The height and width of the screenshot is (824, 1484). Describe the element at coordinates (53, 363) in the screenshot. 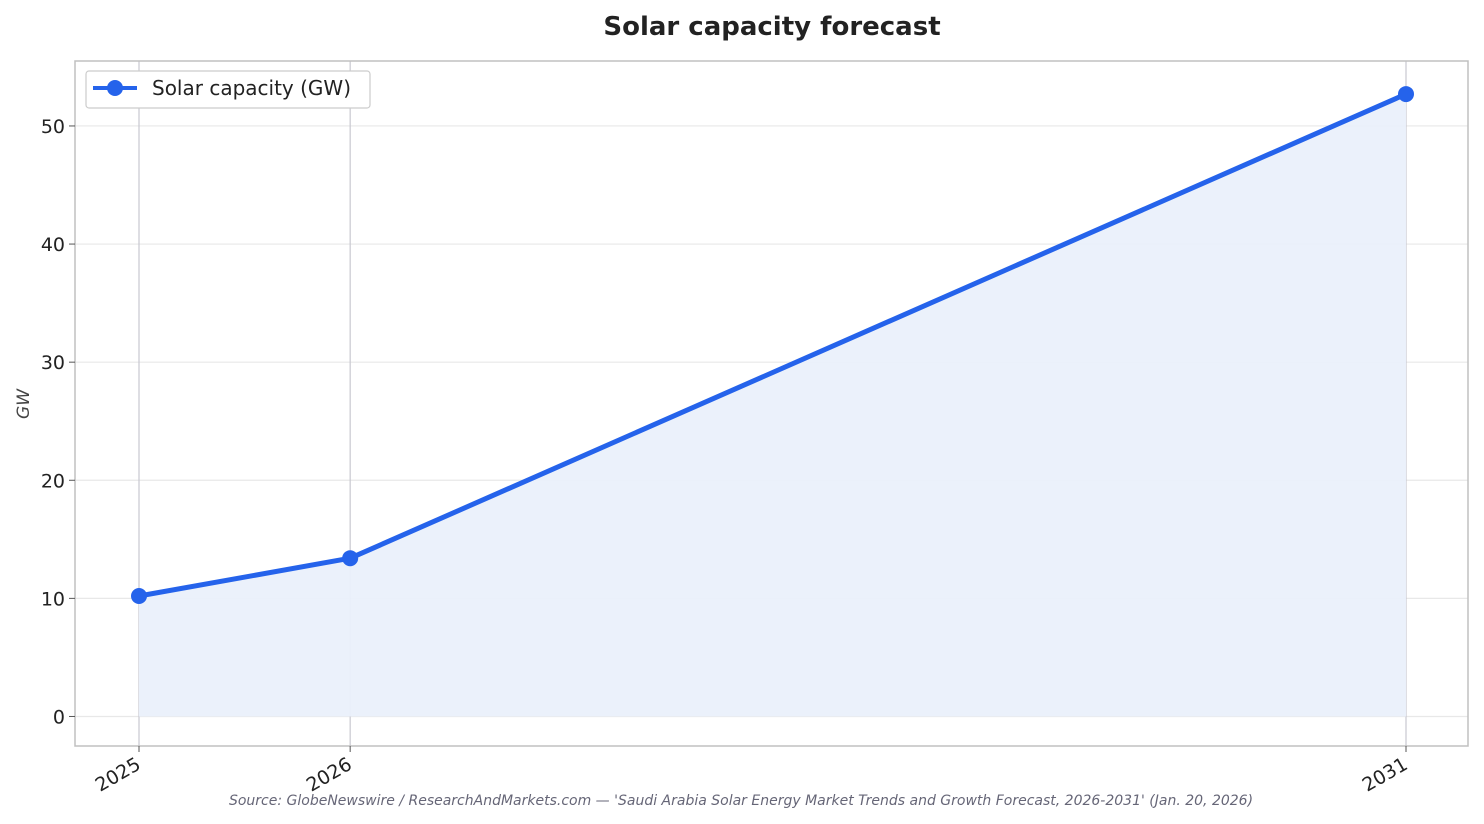

I see `y-tick-label: 30` at that location.